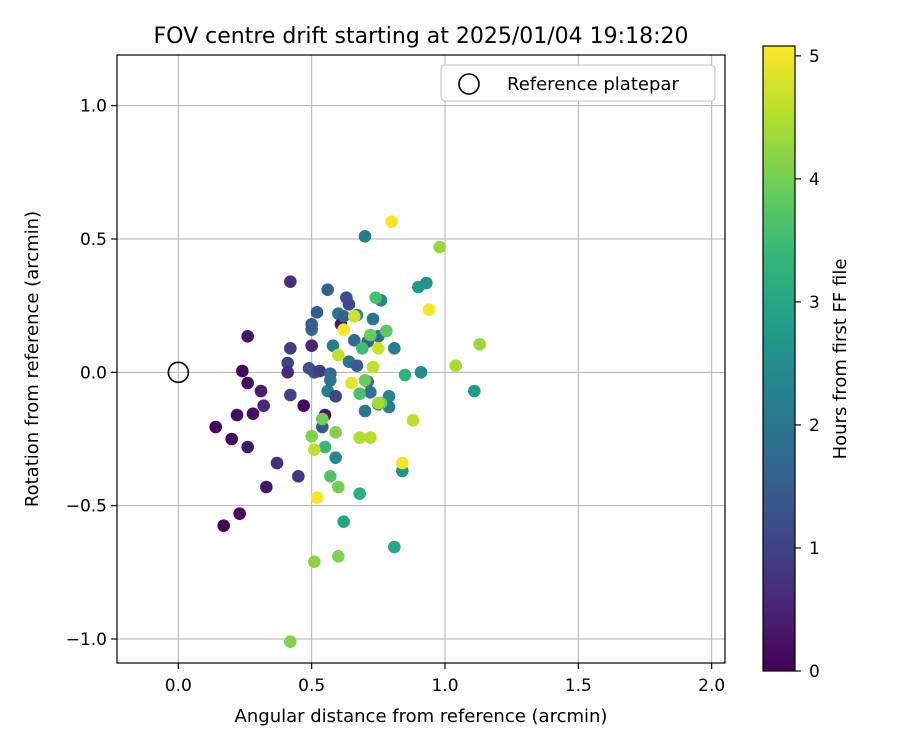  I want to click on colorbar-tick-label: 1, so click(814, 549).